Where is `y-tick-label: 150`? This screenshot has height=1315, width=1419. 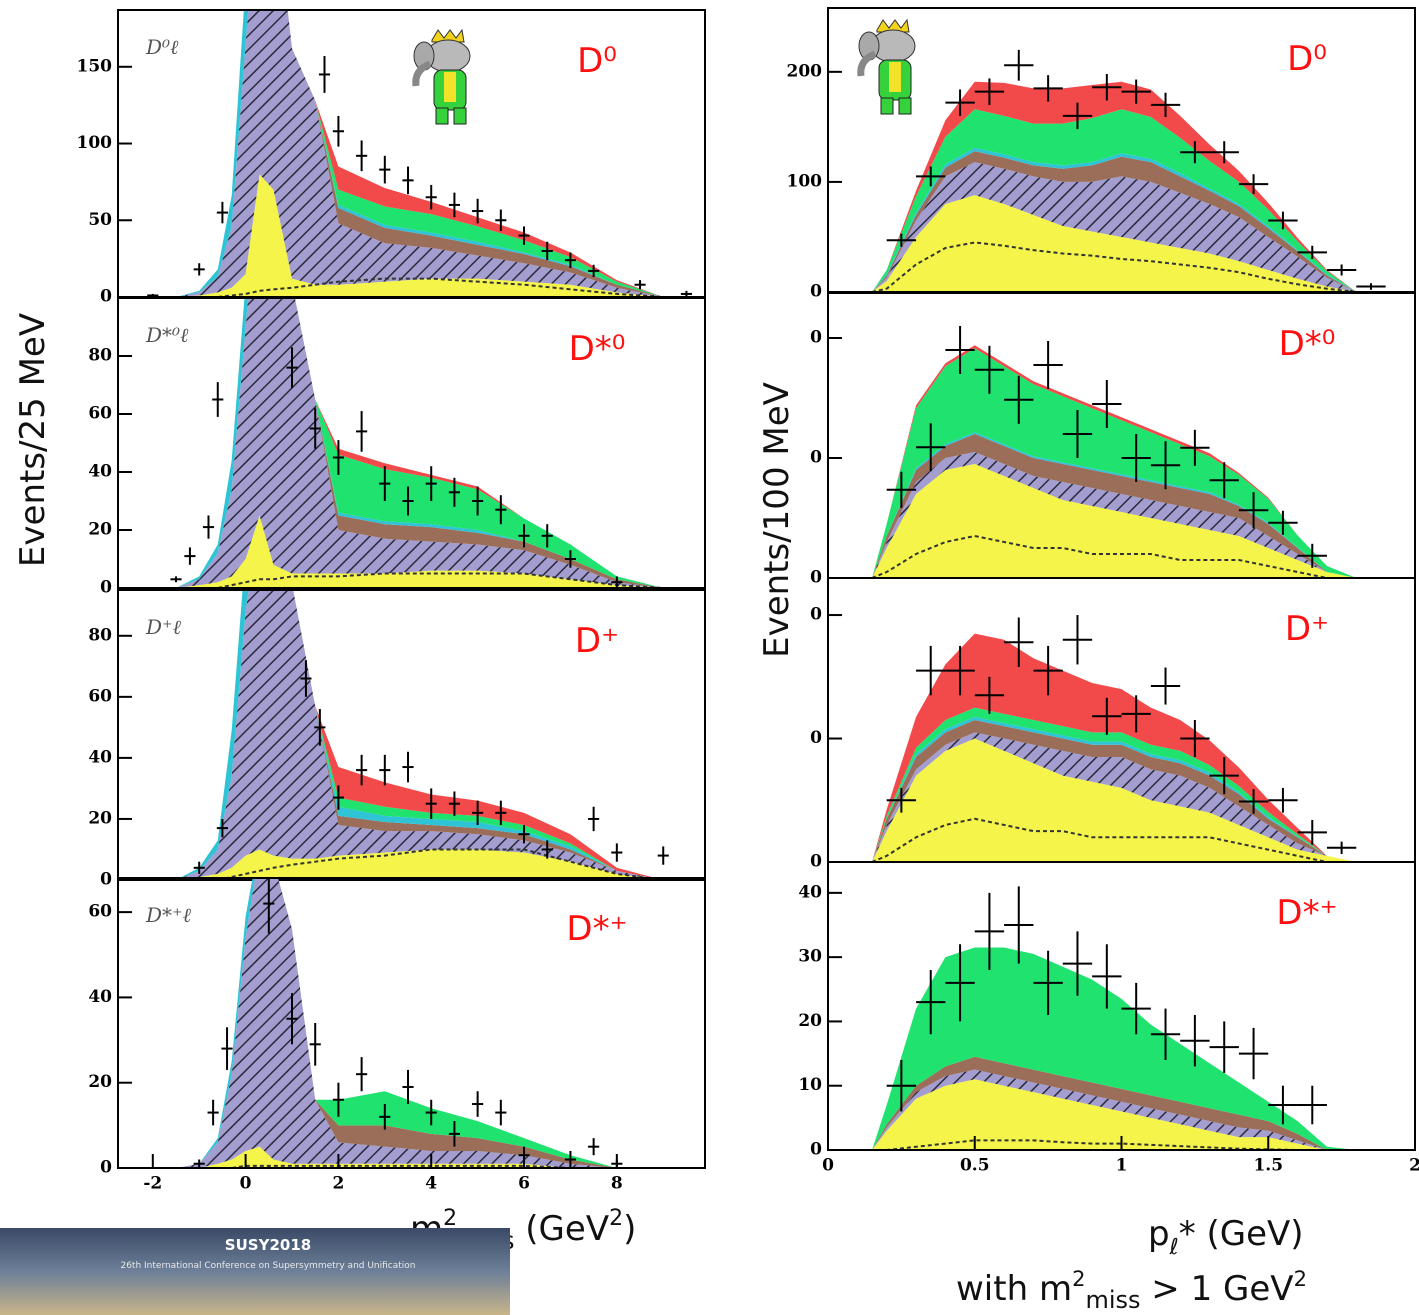
y-tick-label: 150 is located at coordinates (95, 66).